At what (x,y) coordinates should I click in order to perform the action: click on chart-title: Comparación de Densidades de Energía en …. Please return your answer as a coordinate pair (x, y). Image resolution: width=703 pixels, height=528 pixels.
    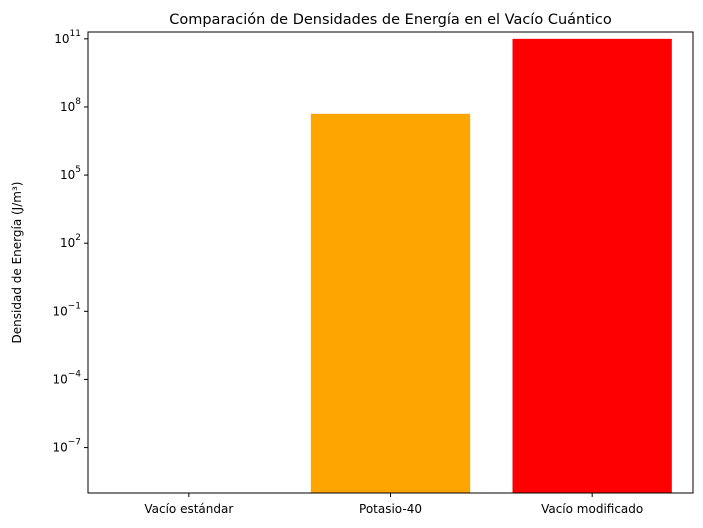
    Looking at the image, I should click on (390, 20).